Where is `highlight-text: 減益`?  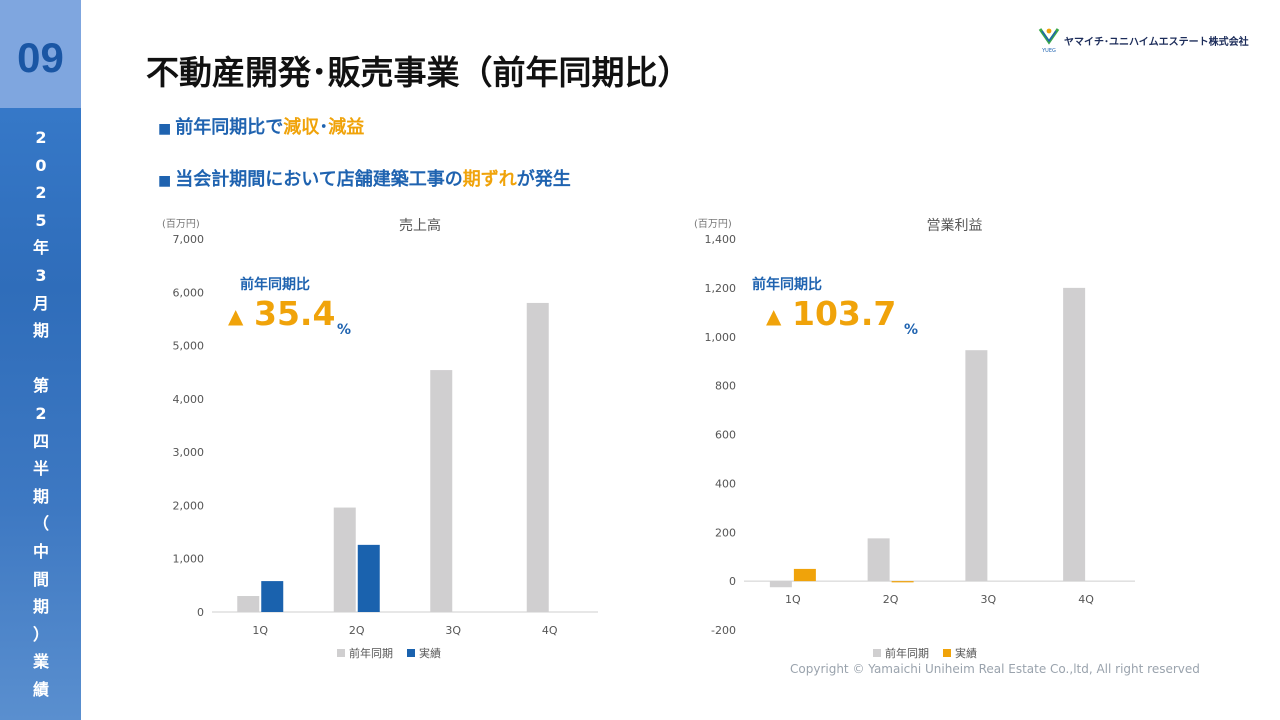 highlight-text: 減益 is located at coordinates (346, 127).